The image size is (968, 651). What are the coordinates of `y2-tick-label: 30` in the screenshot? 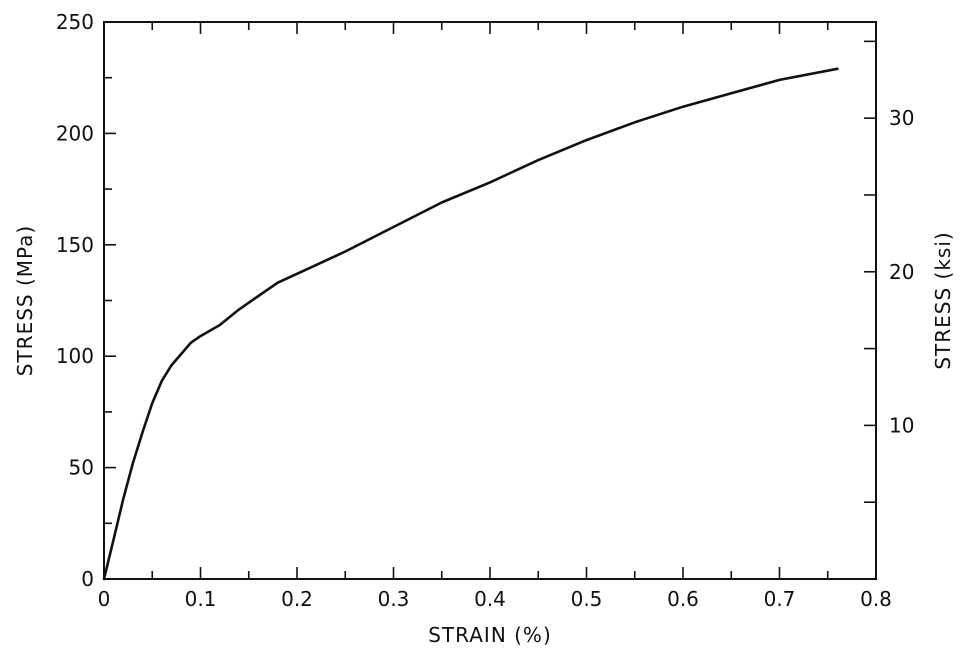 It's located at (901, 118).